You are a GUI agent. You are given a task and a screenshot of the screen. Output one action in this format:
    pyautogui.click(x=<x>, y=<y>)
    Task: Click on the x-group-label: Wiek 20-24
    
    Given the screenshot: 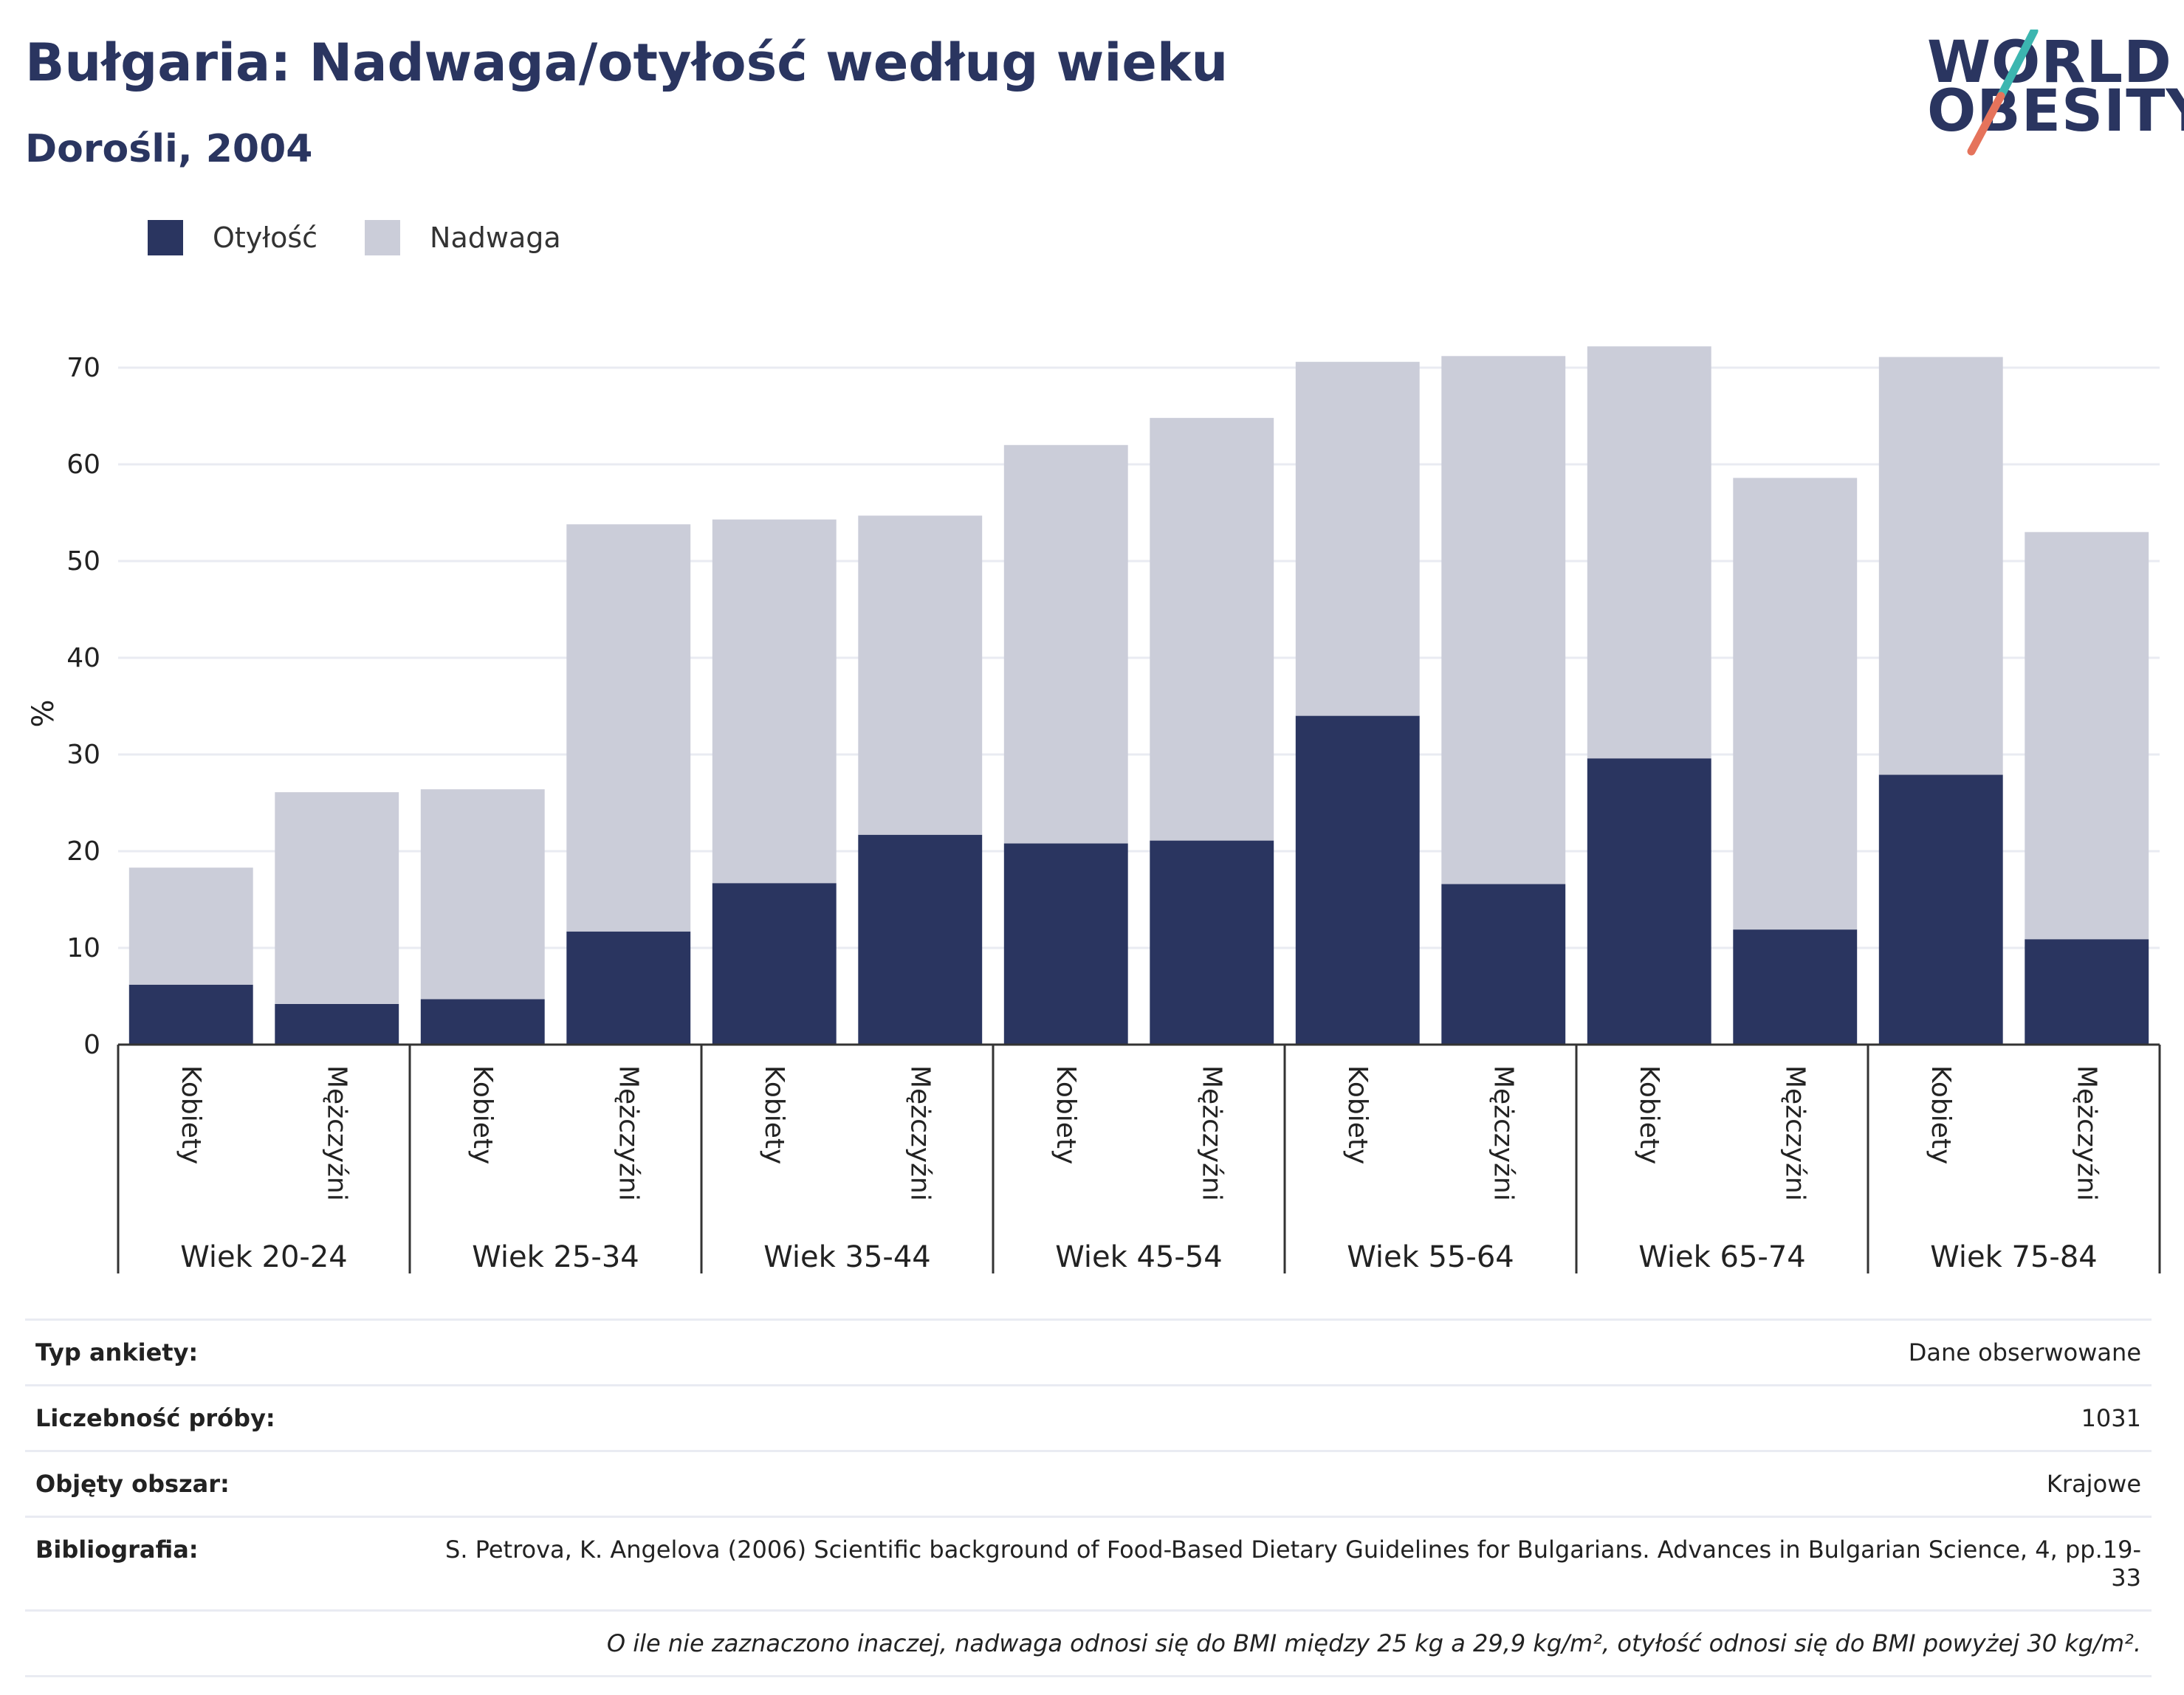 What is the action you would take?
    pyautogui.click(x=264, y=1257)
    